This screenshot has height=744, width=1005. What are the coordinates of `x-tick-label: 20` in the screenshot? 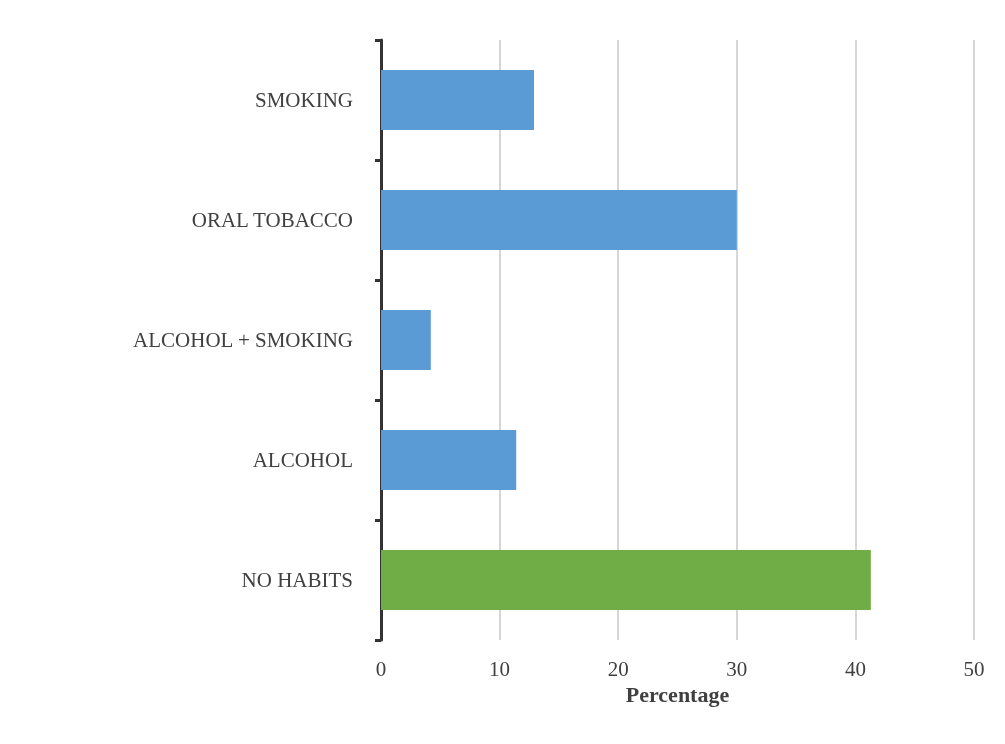 It's located at (618, 668).